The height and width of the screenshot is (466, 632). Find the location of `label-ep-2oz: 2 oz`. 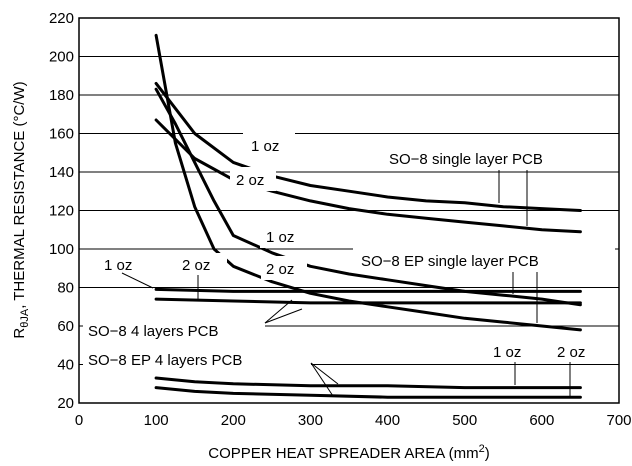

label-ep-2oz: 2 oz is located at coordinates (280, 269).